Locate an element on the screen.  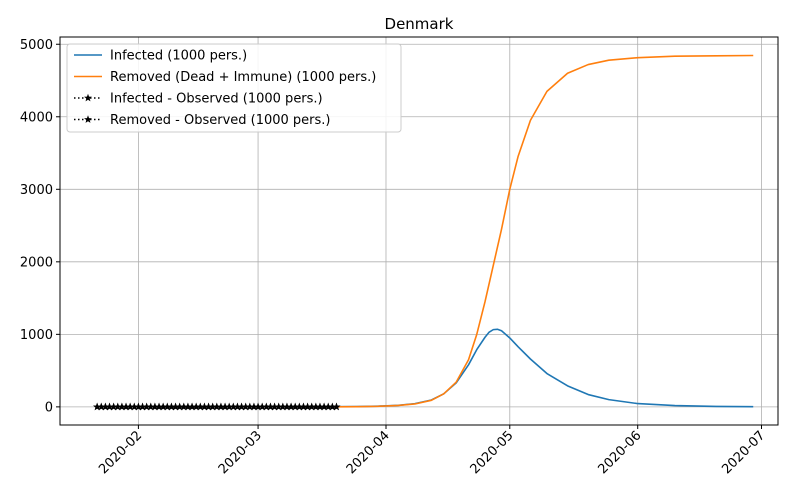
y-tick-label: 1000 is located at coordinates (36, 335).